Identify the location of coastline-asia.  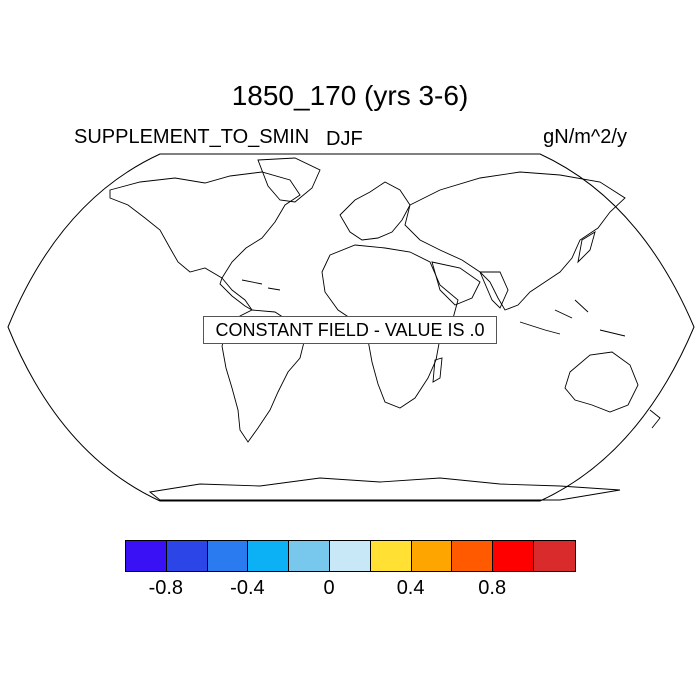
(515, 241).